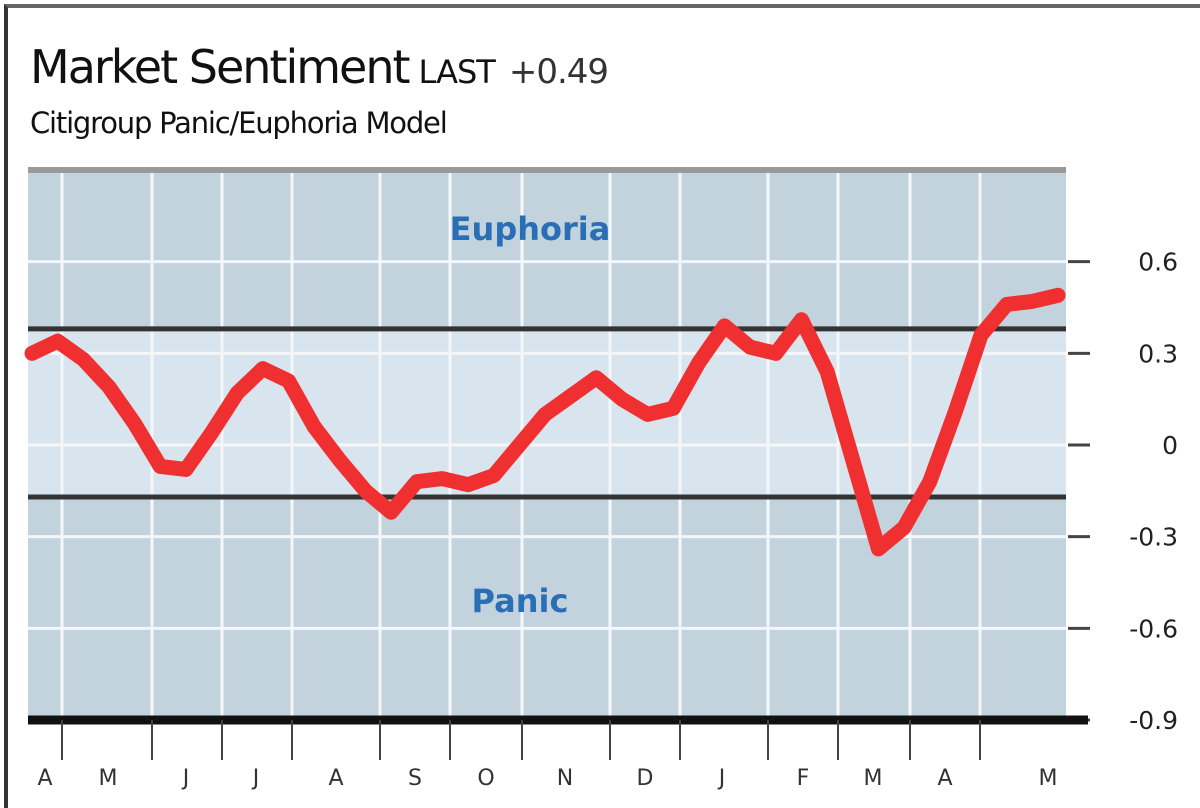 The width and height of the screenshot is (1200, 808). Describe the element at coordinates (1153, 720) in the screenshot. I see `y-tick-label: -0.9` at that location.